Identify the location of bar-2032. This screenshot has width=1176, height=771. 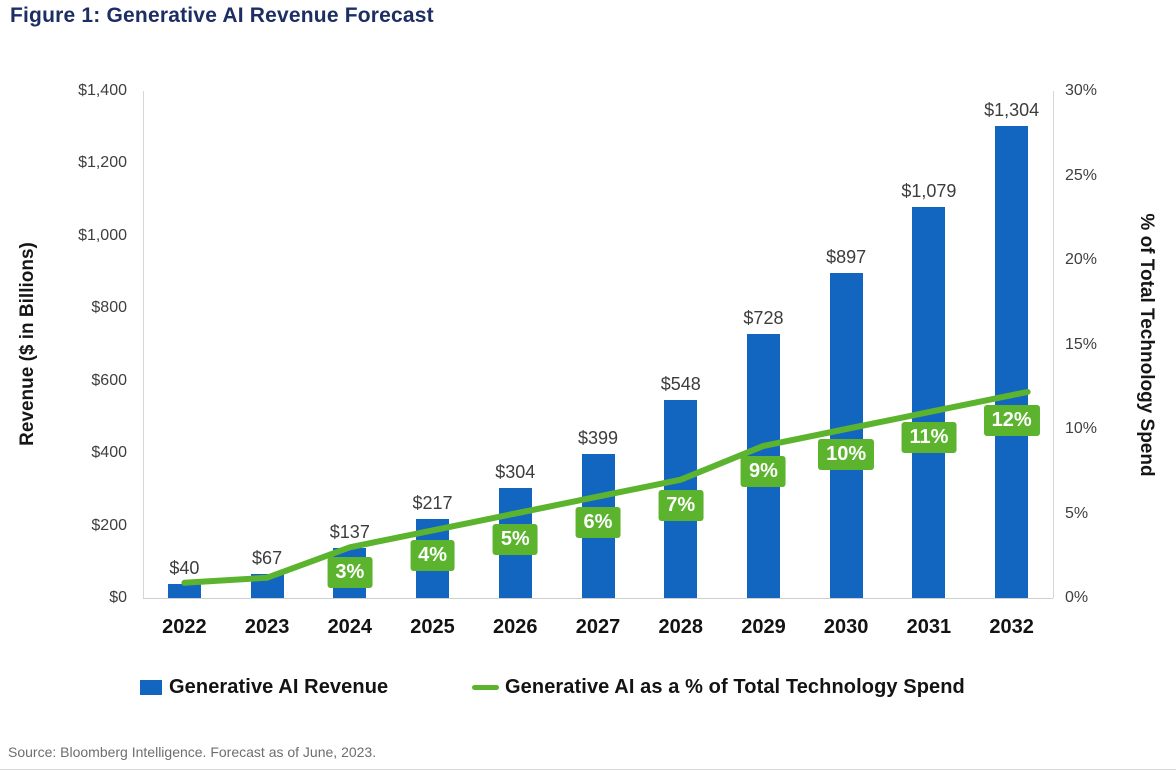
(1012, 361).